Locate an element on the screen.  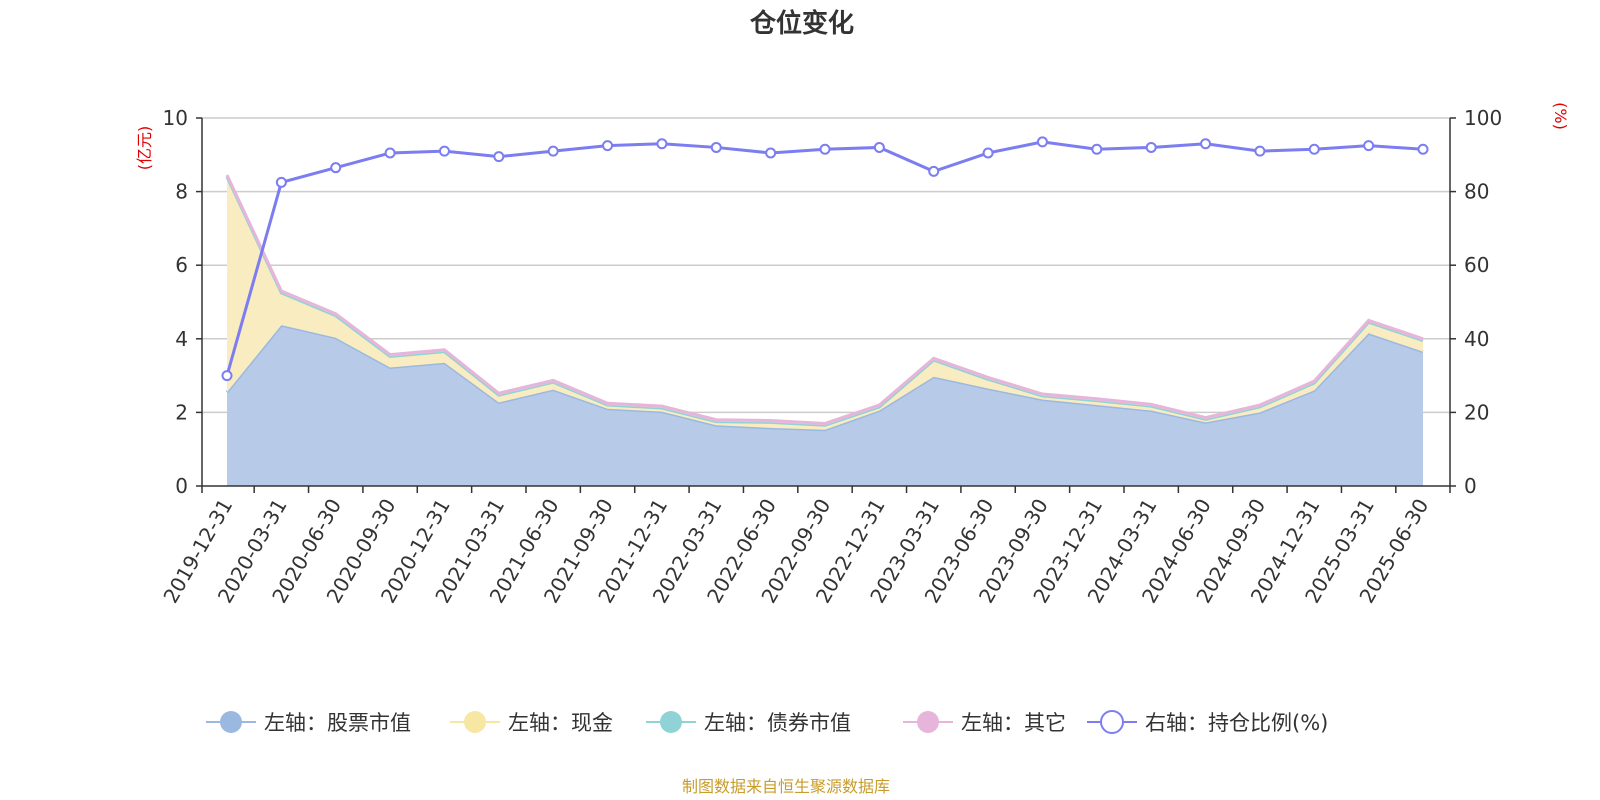
left-axis-unit: (亿元) is located at coordinates (144, 148).